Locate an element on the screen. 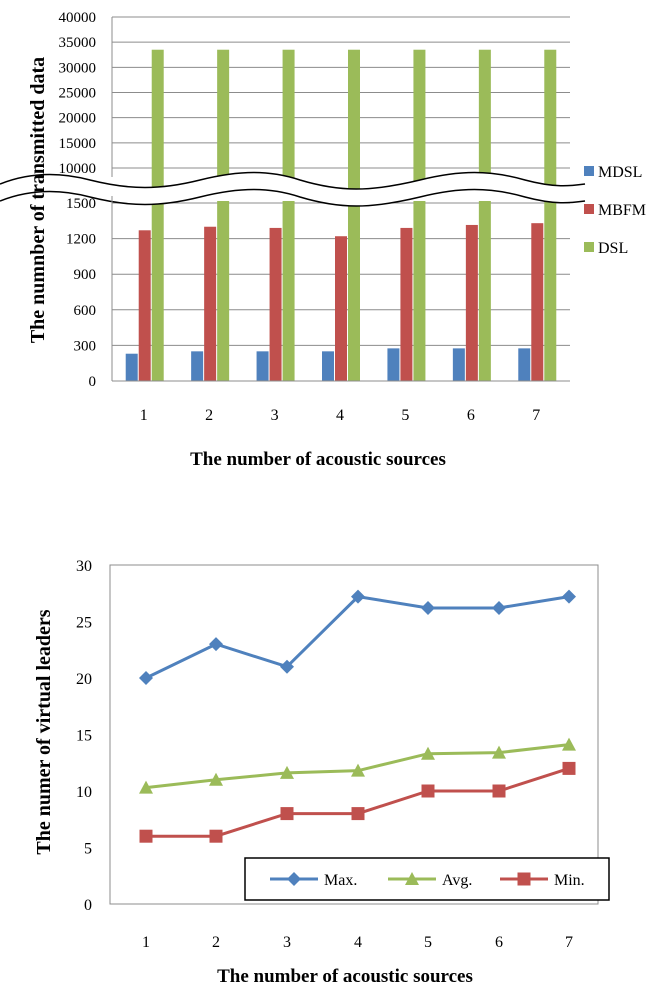  axis-break-lower-wave is located at coordinates (293, 197).